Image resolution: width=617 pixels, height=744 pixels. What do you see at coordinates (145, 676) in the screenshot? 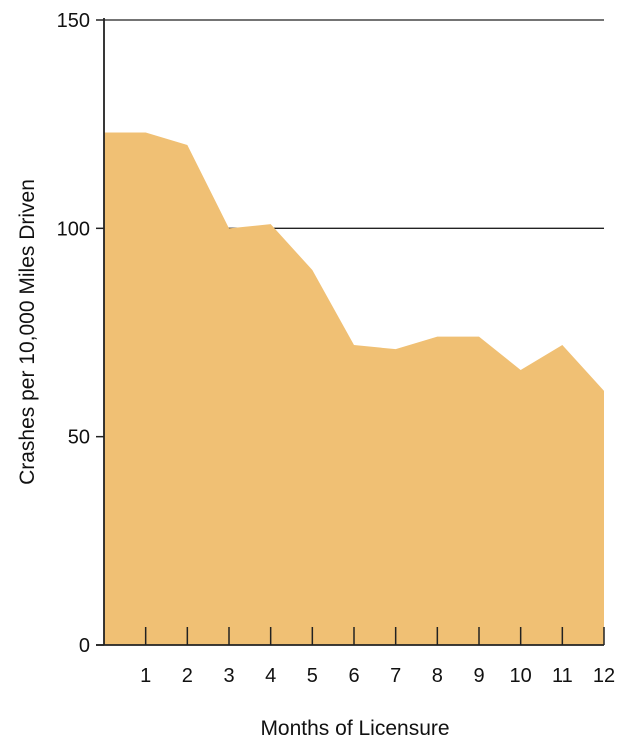
I see `x-tick-label: 1` at bounding box center [145, 676].